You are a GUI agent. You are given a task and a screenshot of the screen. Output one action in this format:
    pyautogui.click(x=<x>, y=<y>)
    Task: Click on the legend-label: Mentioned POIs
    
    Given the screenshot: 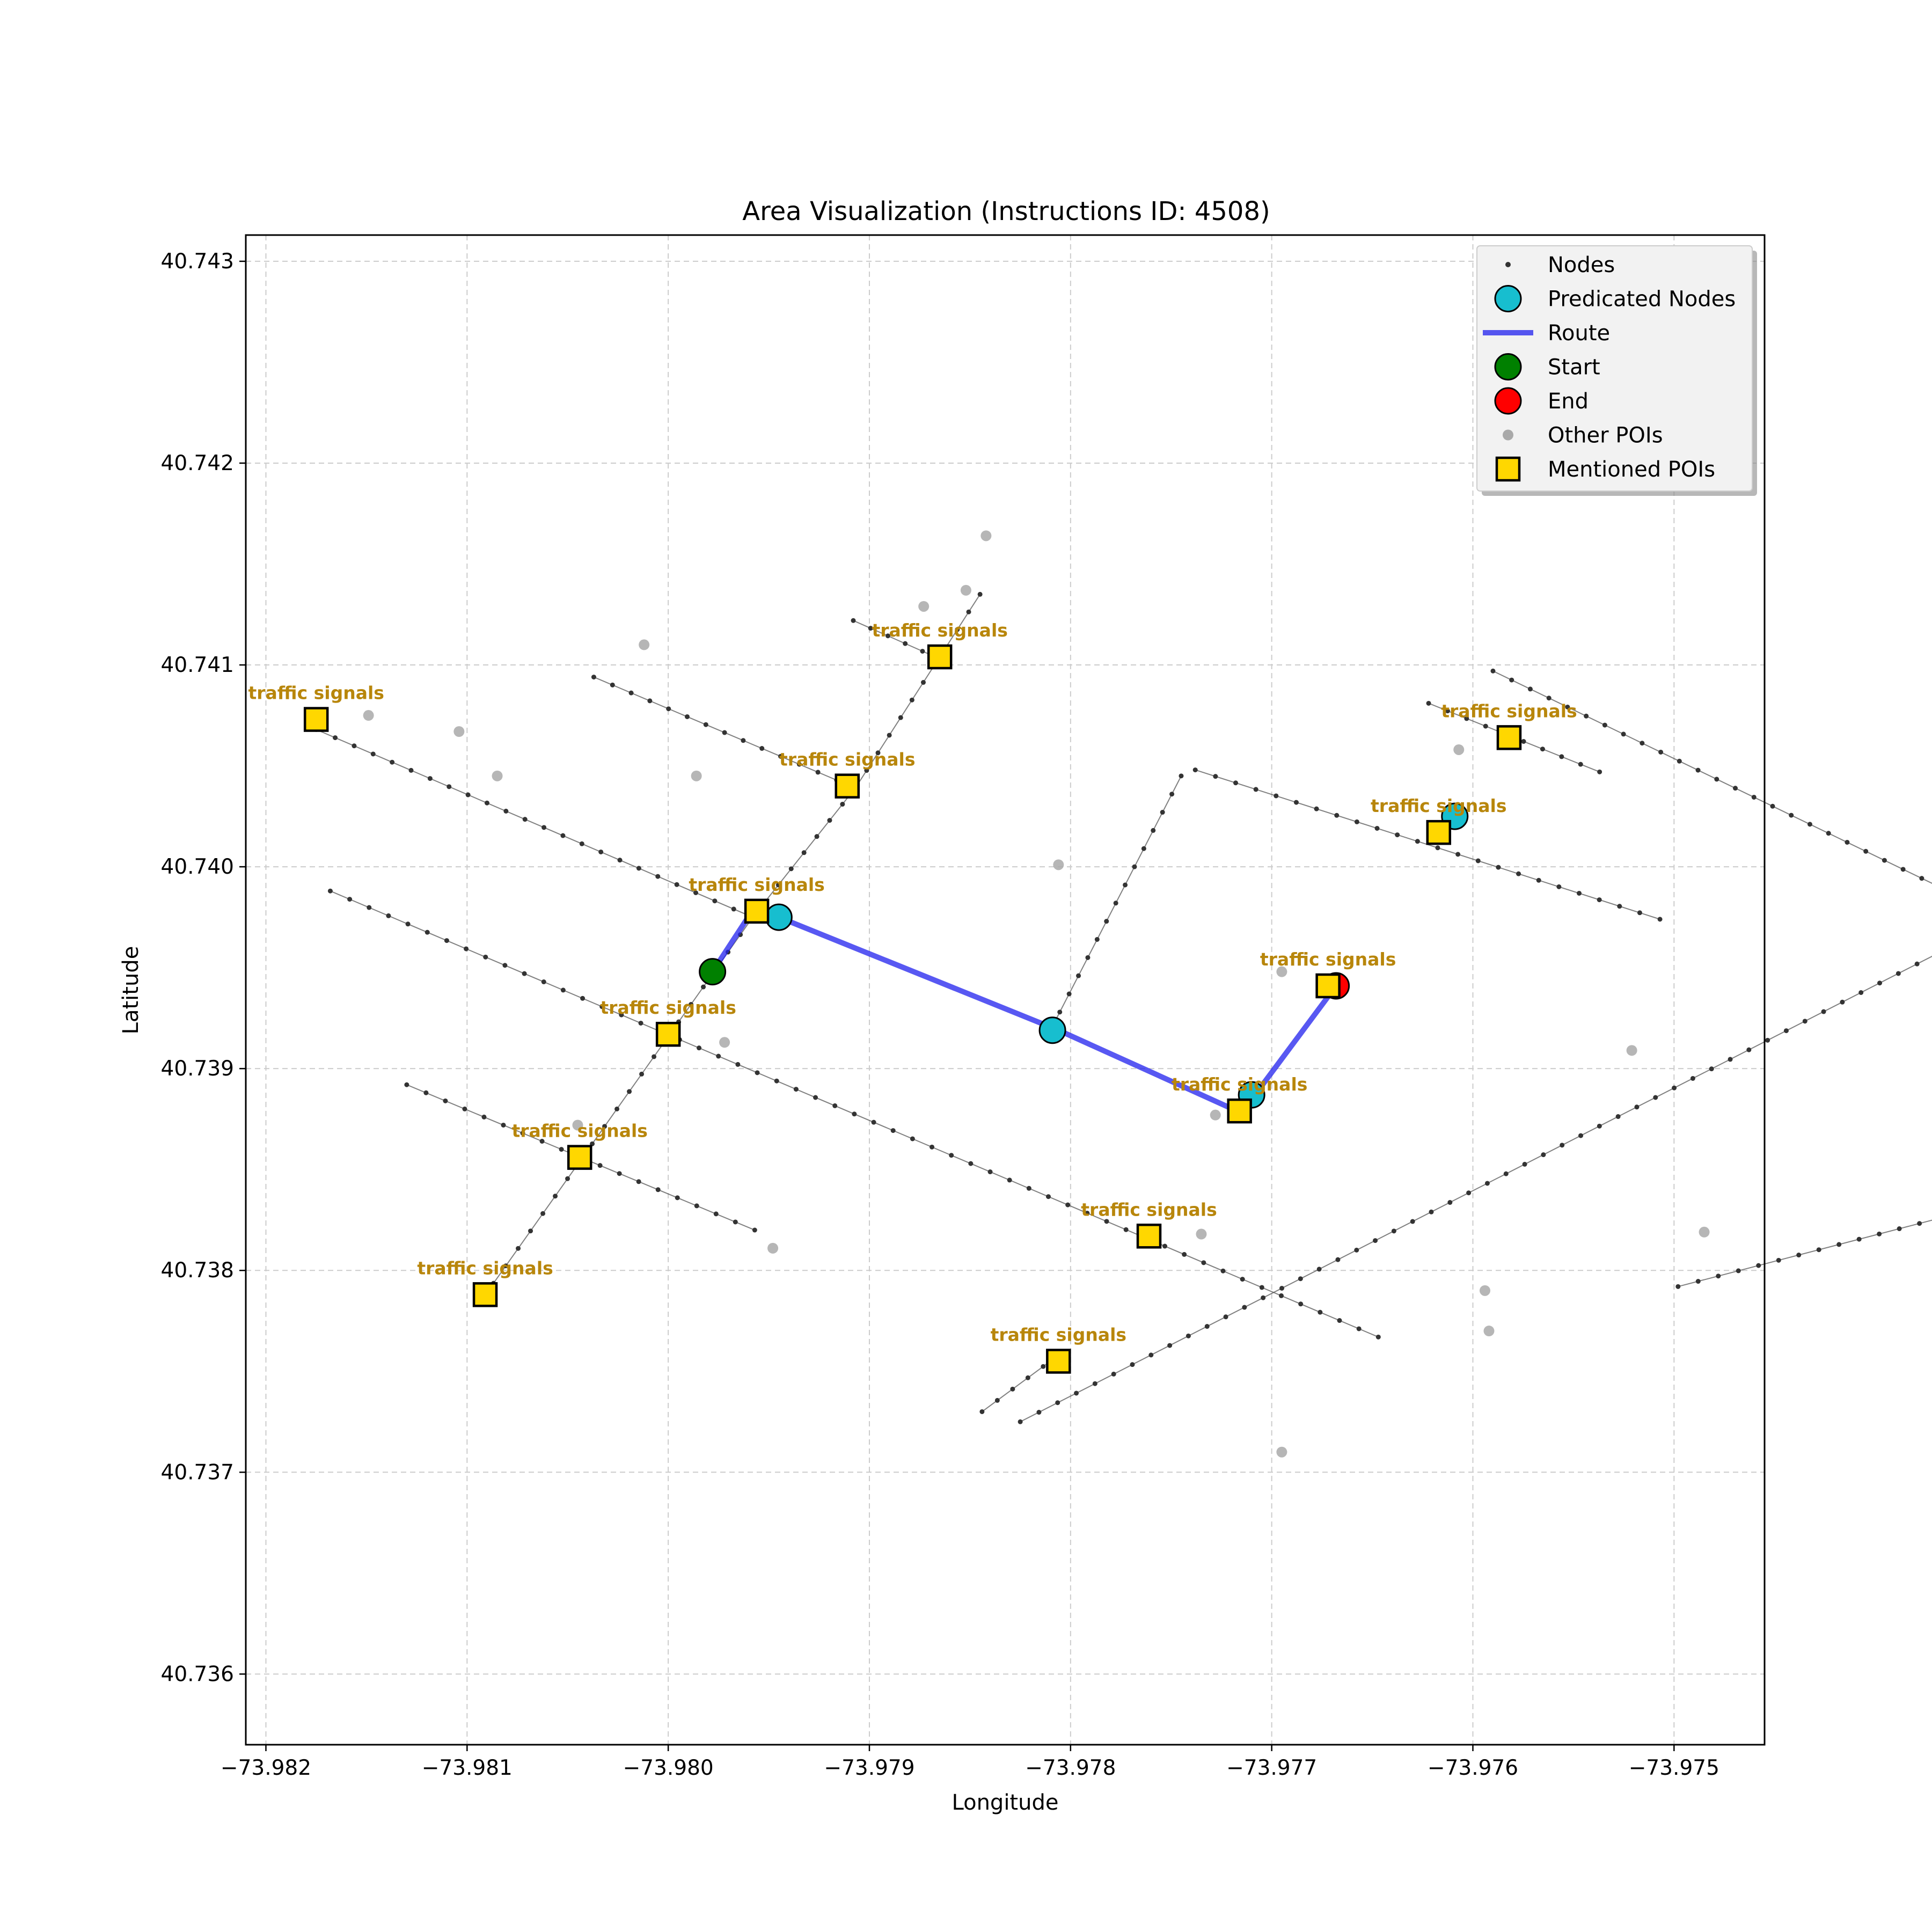 What is the action you would take?
    pyautogui.click(x=1631, y=469)
    